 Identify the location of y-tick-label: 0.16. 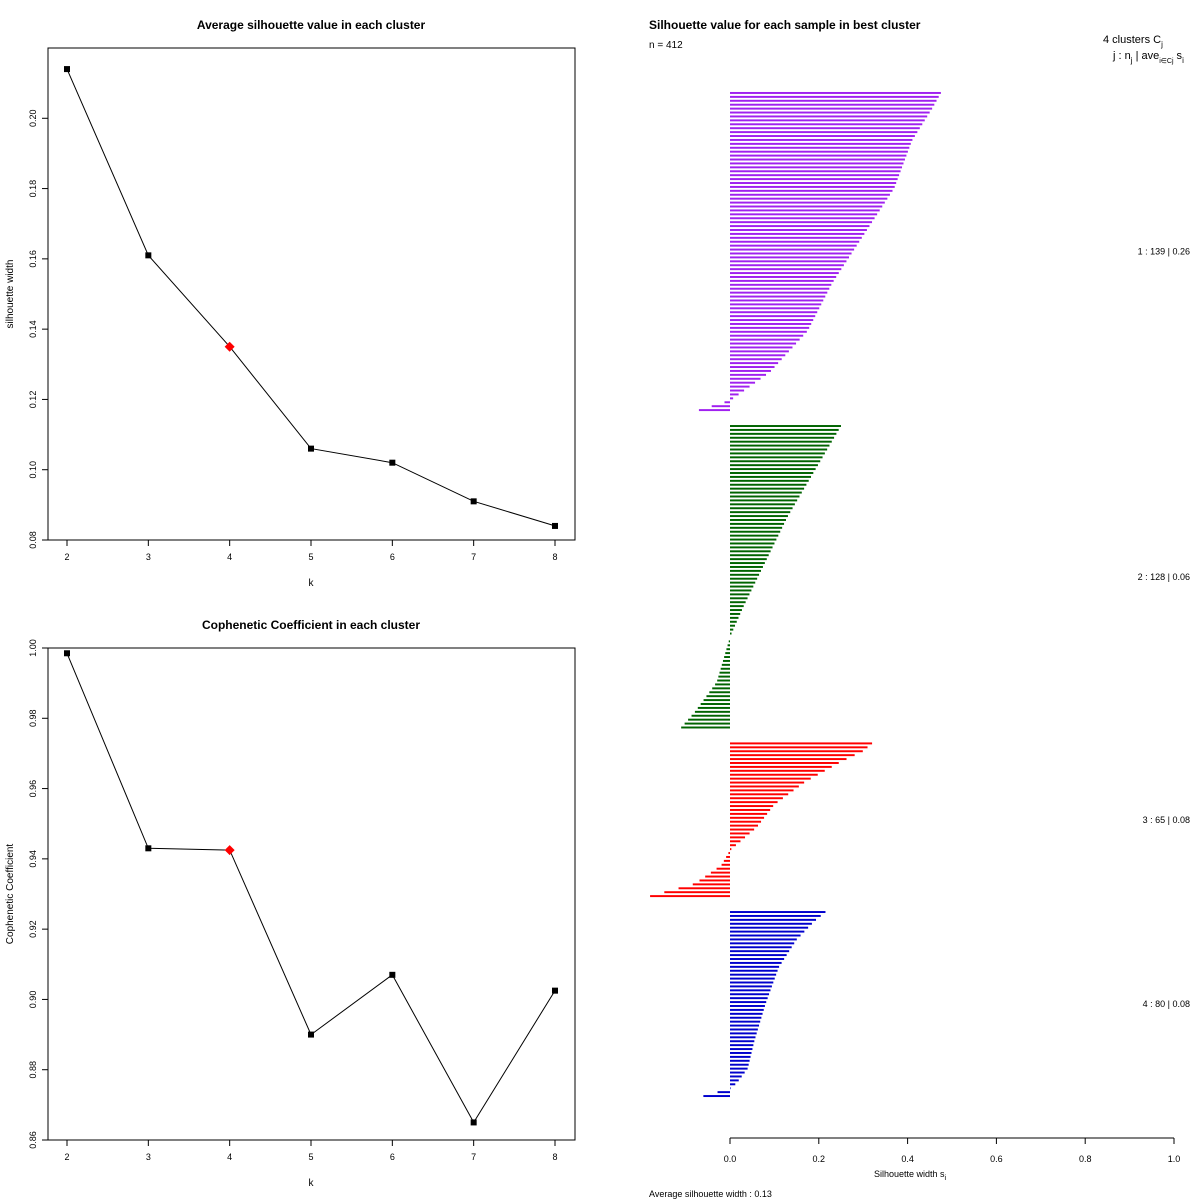
(33, 259).